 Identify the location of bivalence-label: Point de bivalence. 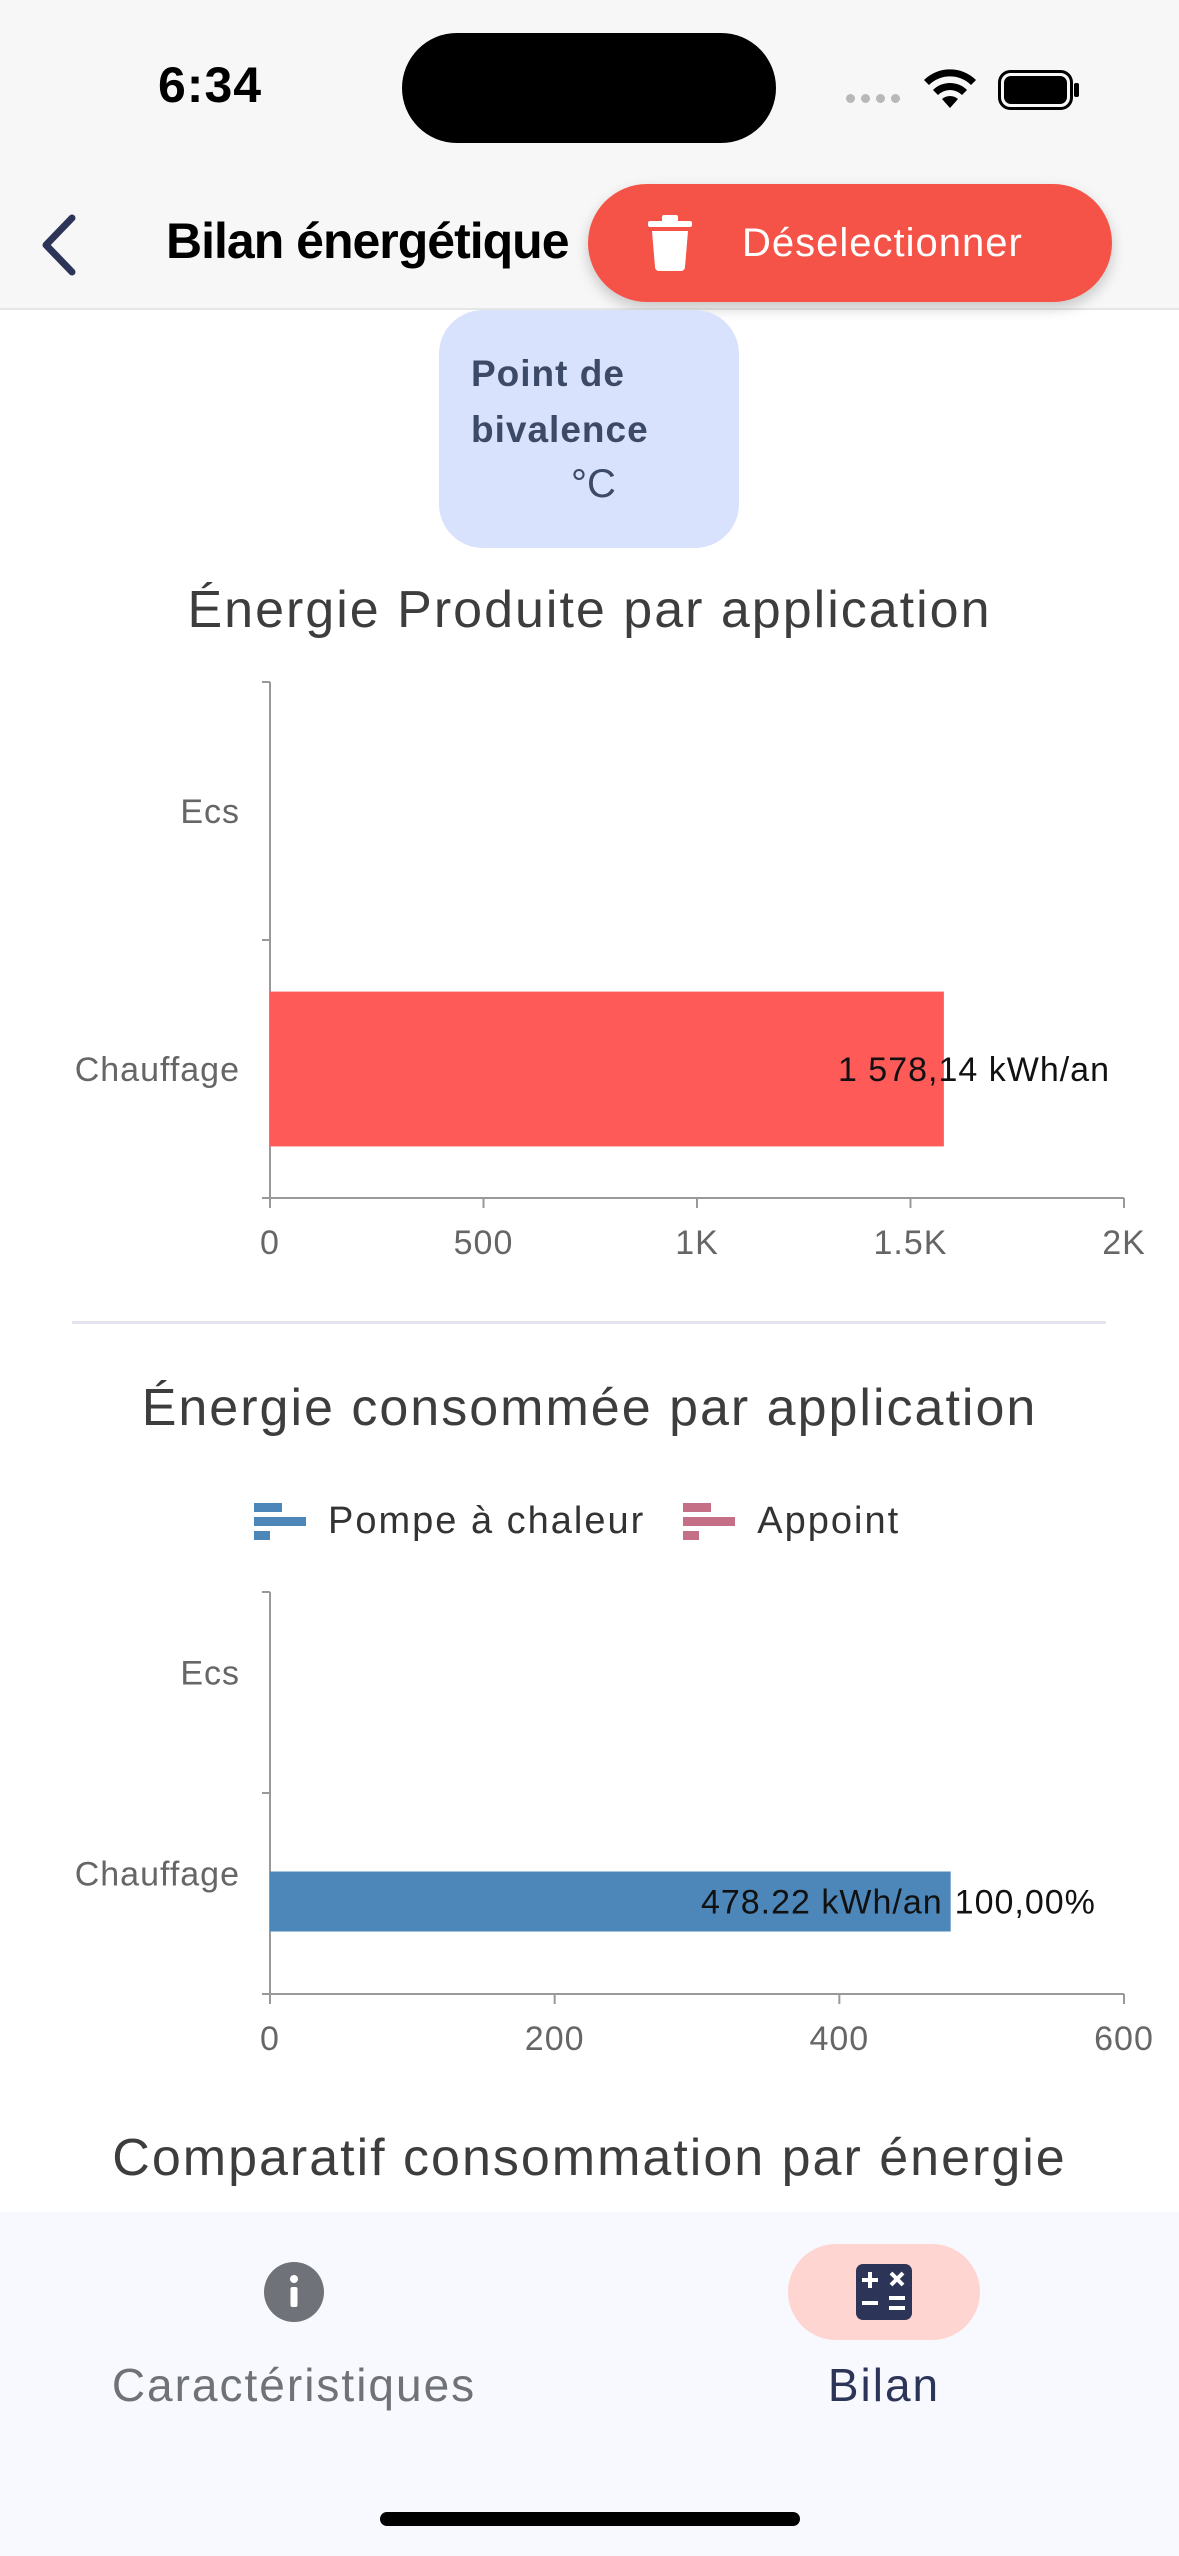
(560, 401).